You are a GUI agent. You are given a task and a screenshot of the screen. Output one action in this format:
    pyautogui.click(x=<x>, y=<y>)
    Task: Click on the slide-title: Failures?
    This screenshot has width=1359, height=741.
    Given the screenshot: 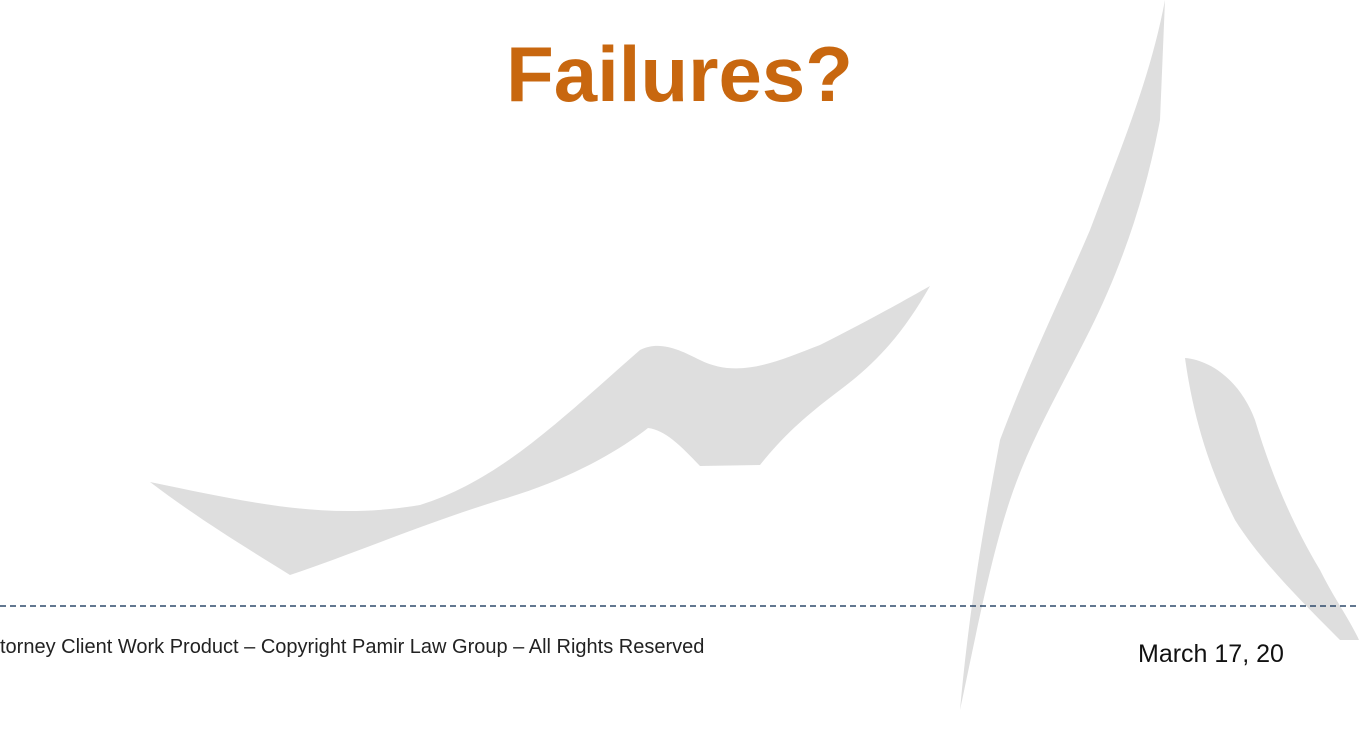 What is the action you would take?
    pyautogui.click(x=679, y=74)
    